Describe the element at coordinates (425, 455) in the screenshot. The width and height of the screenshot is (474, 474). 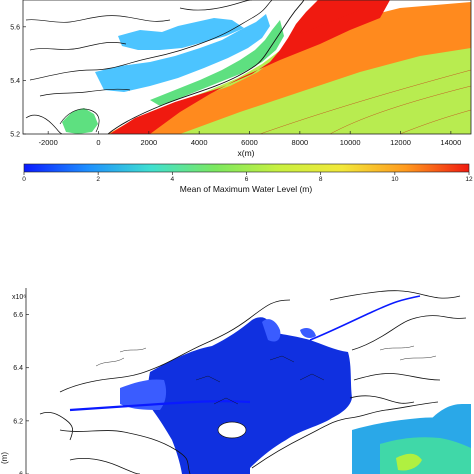
I see `sea-mid` at that location.